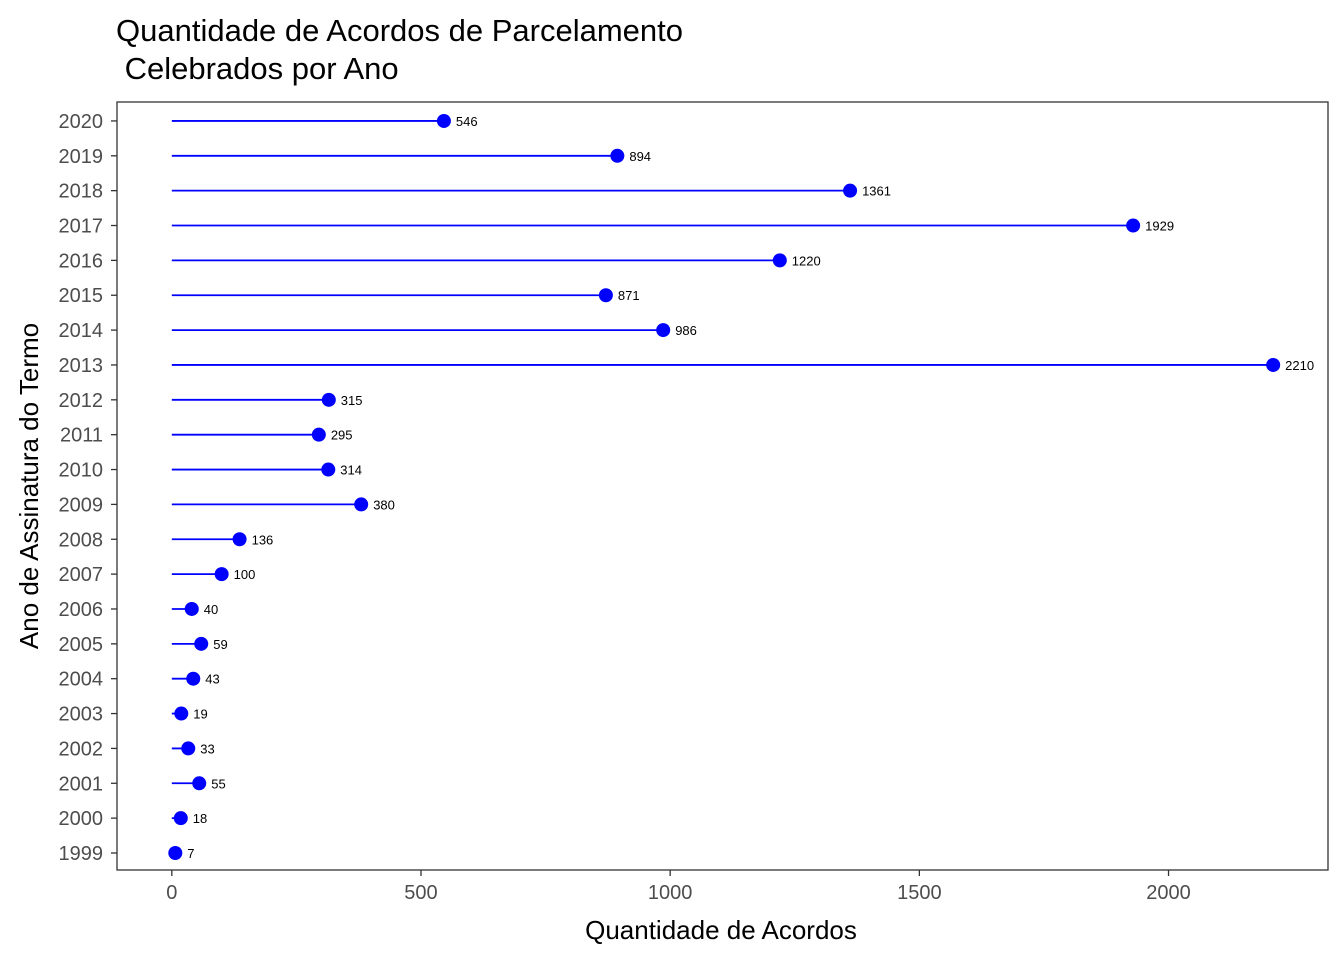 This screenshot has height=965, width=1344. I want to click on x-axis-title: Quantidade de Acordos, so click(721, 930).